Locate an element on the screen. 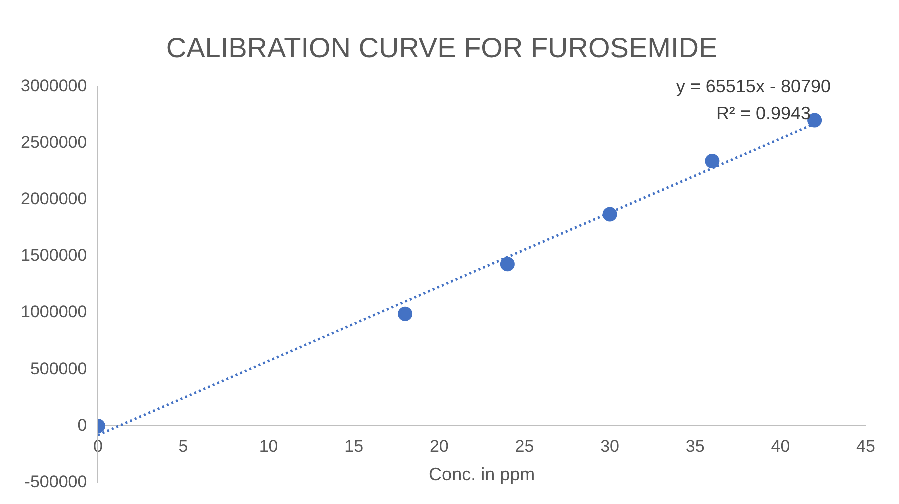  y-tick-label: 500000 is located at coordinates (59, 368).